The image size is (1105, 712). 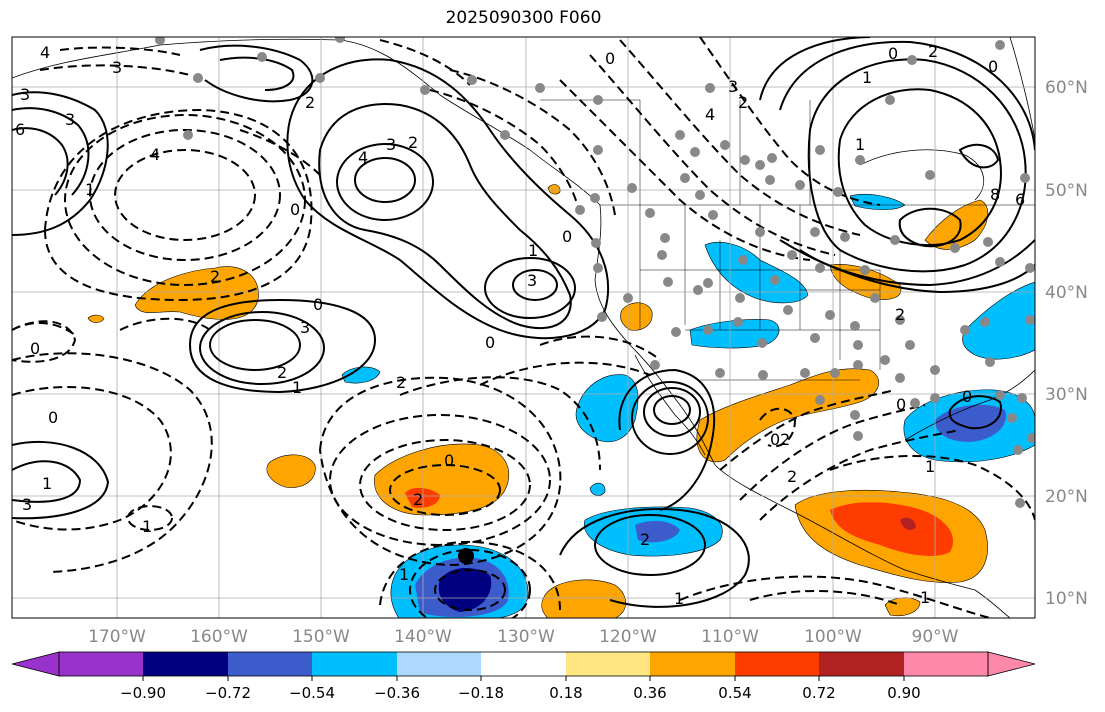 What do you see at coordinates (565, 693) in the screenshot?
I see `colorbar-tick-label: 0.18` at bounding box center [565, 693].